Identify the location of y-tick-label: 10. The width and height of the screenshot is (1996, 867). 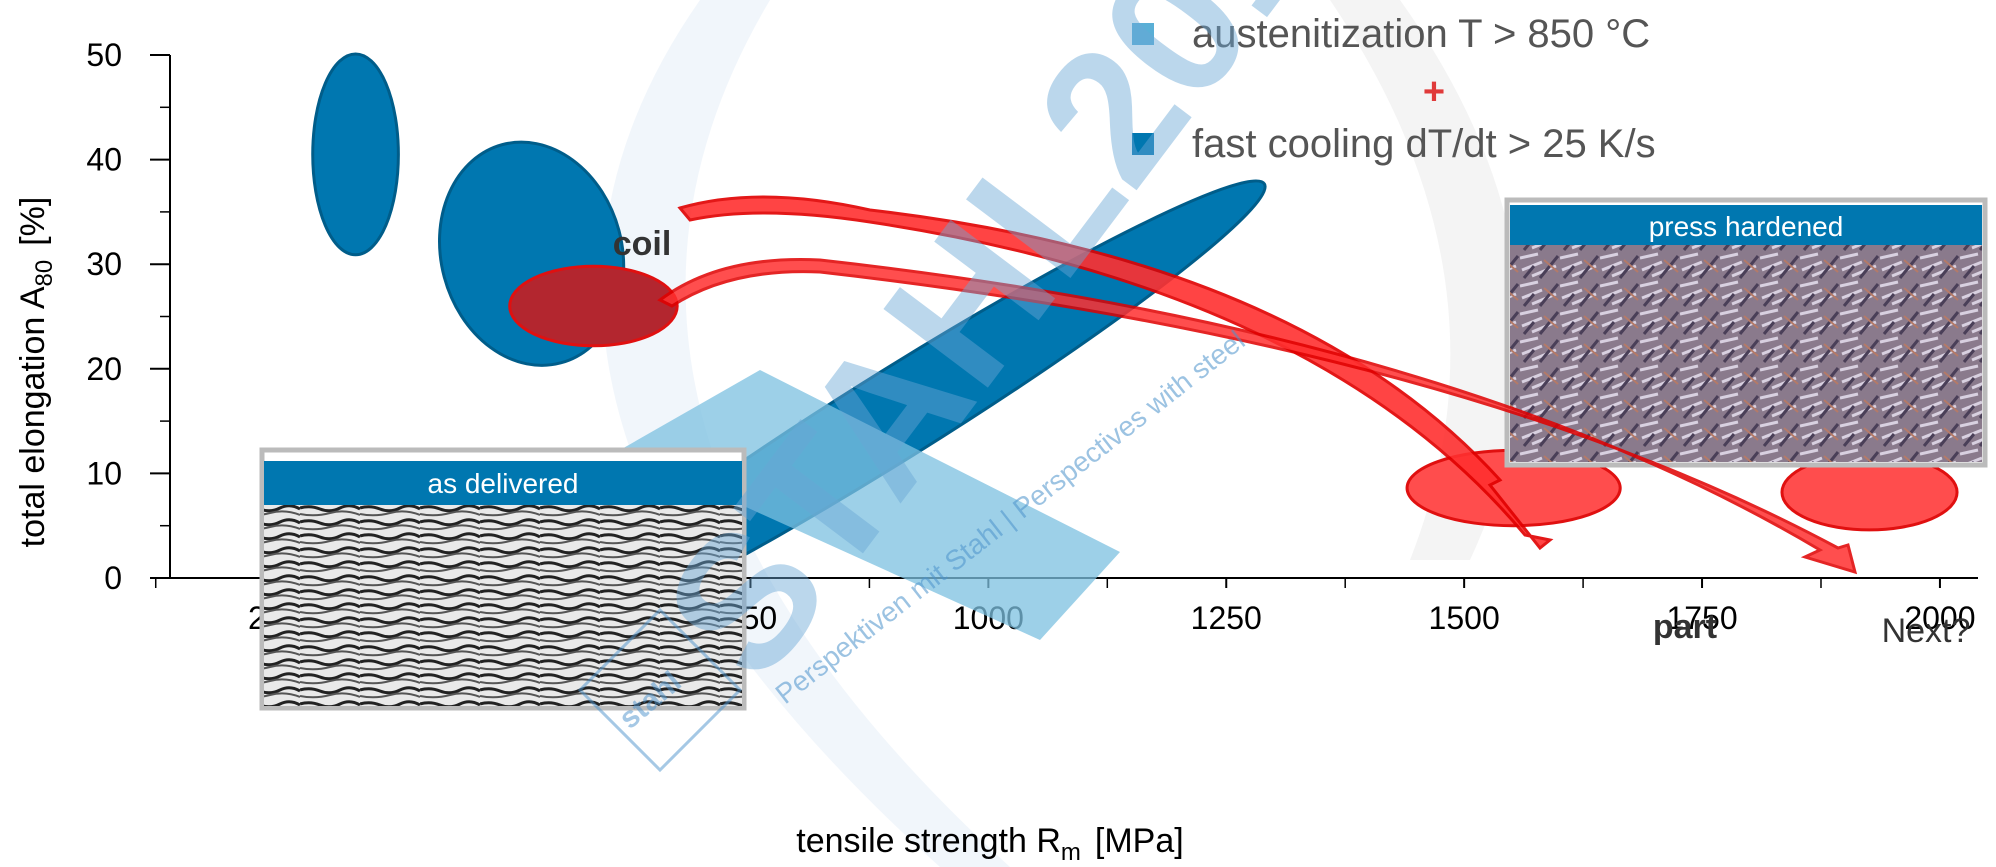
(104, 473).